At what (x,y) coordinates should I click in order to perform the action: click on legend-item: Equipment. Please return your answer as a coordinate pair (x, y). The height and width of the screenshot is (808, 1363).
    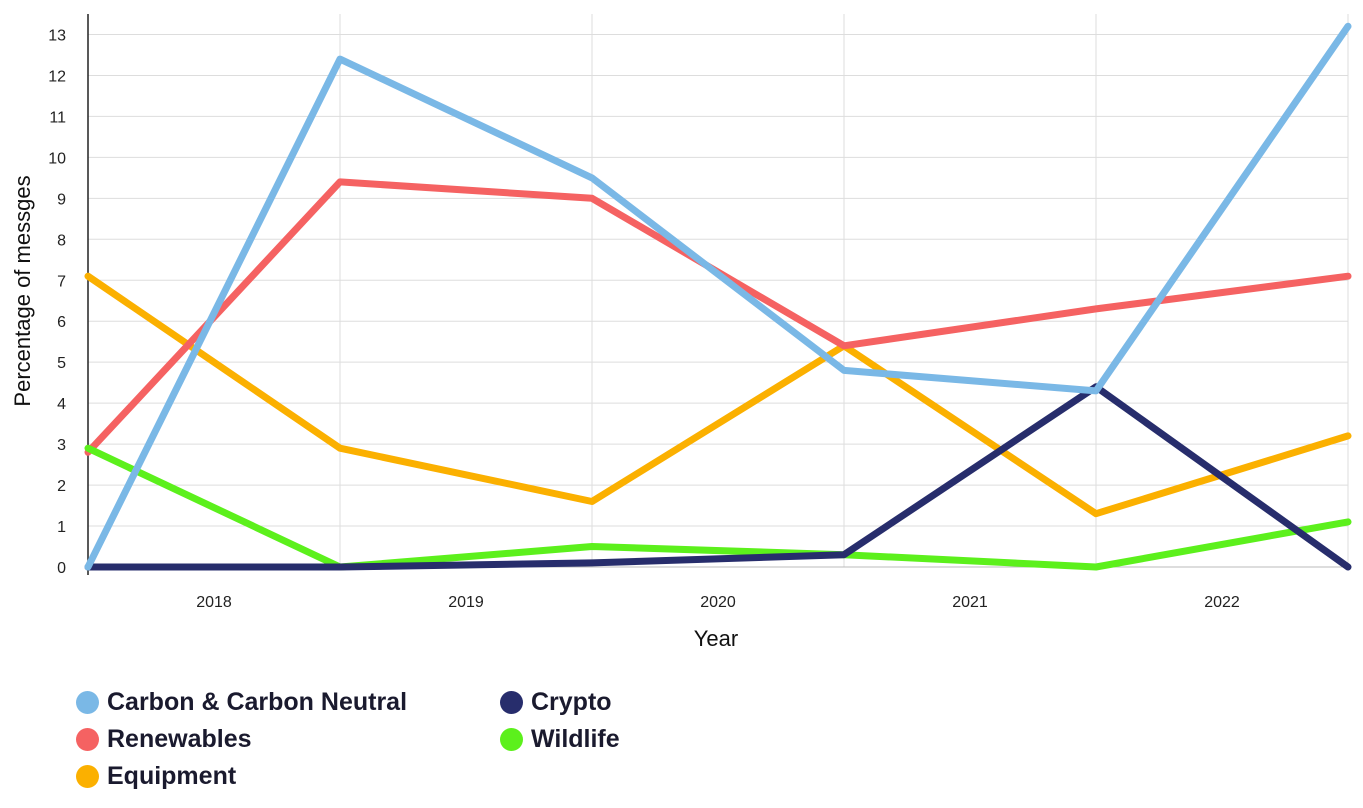
    Looking at the image, I should click on (156, 776).